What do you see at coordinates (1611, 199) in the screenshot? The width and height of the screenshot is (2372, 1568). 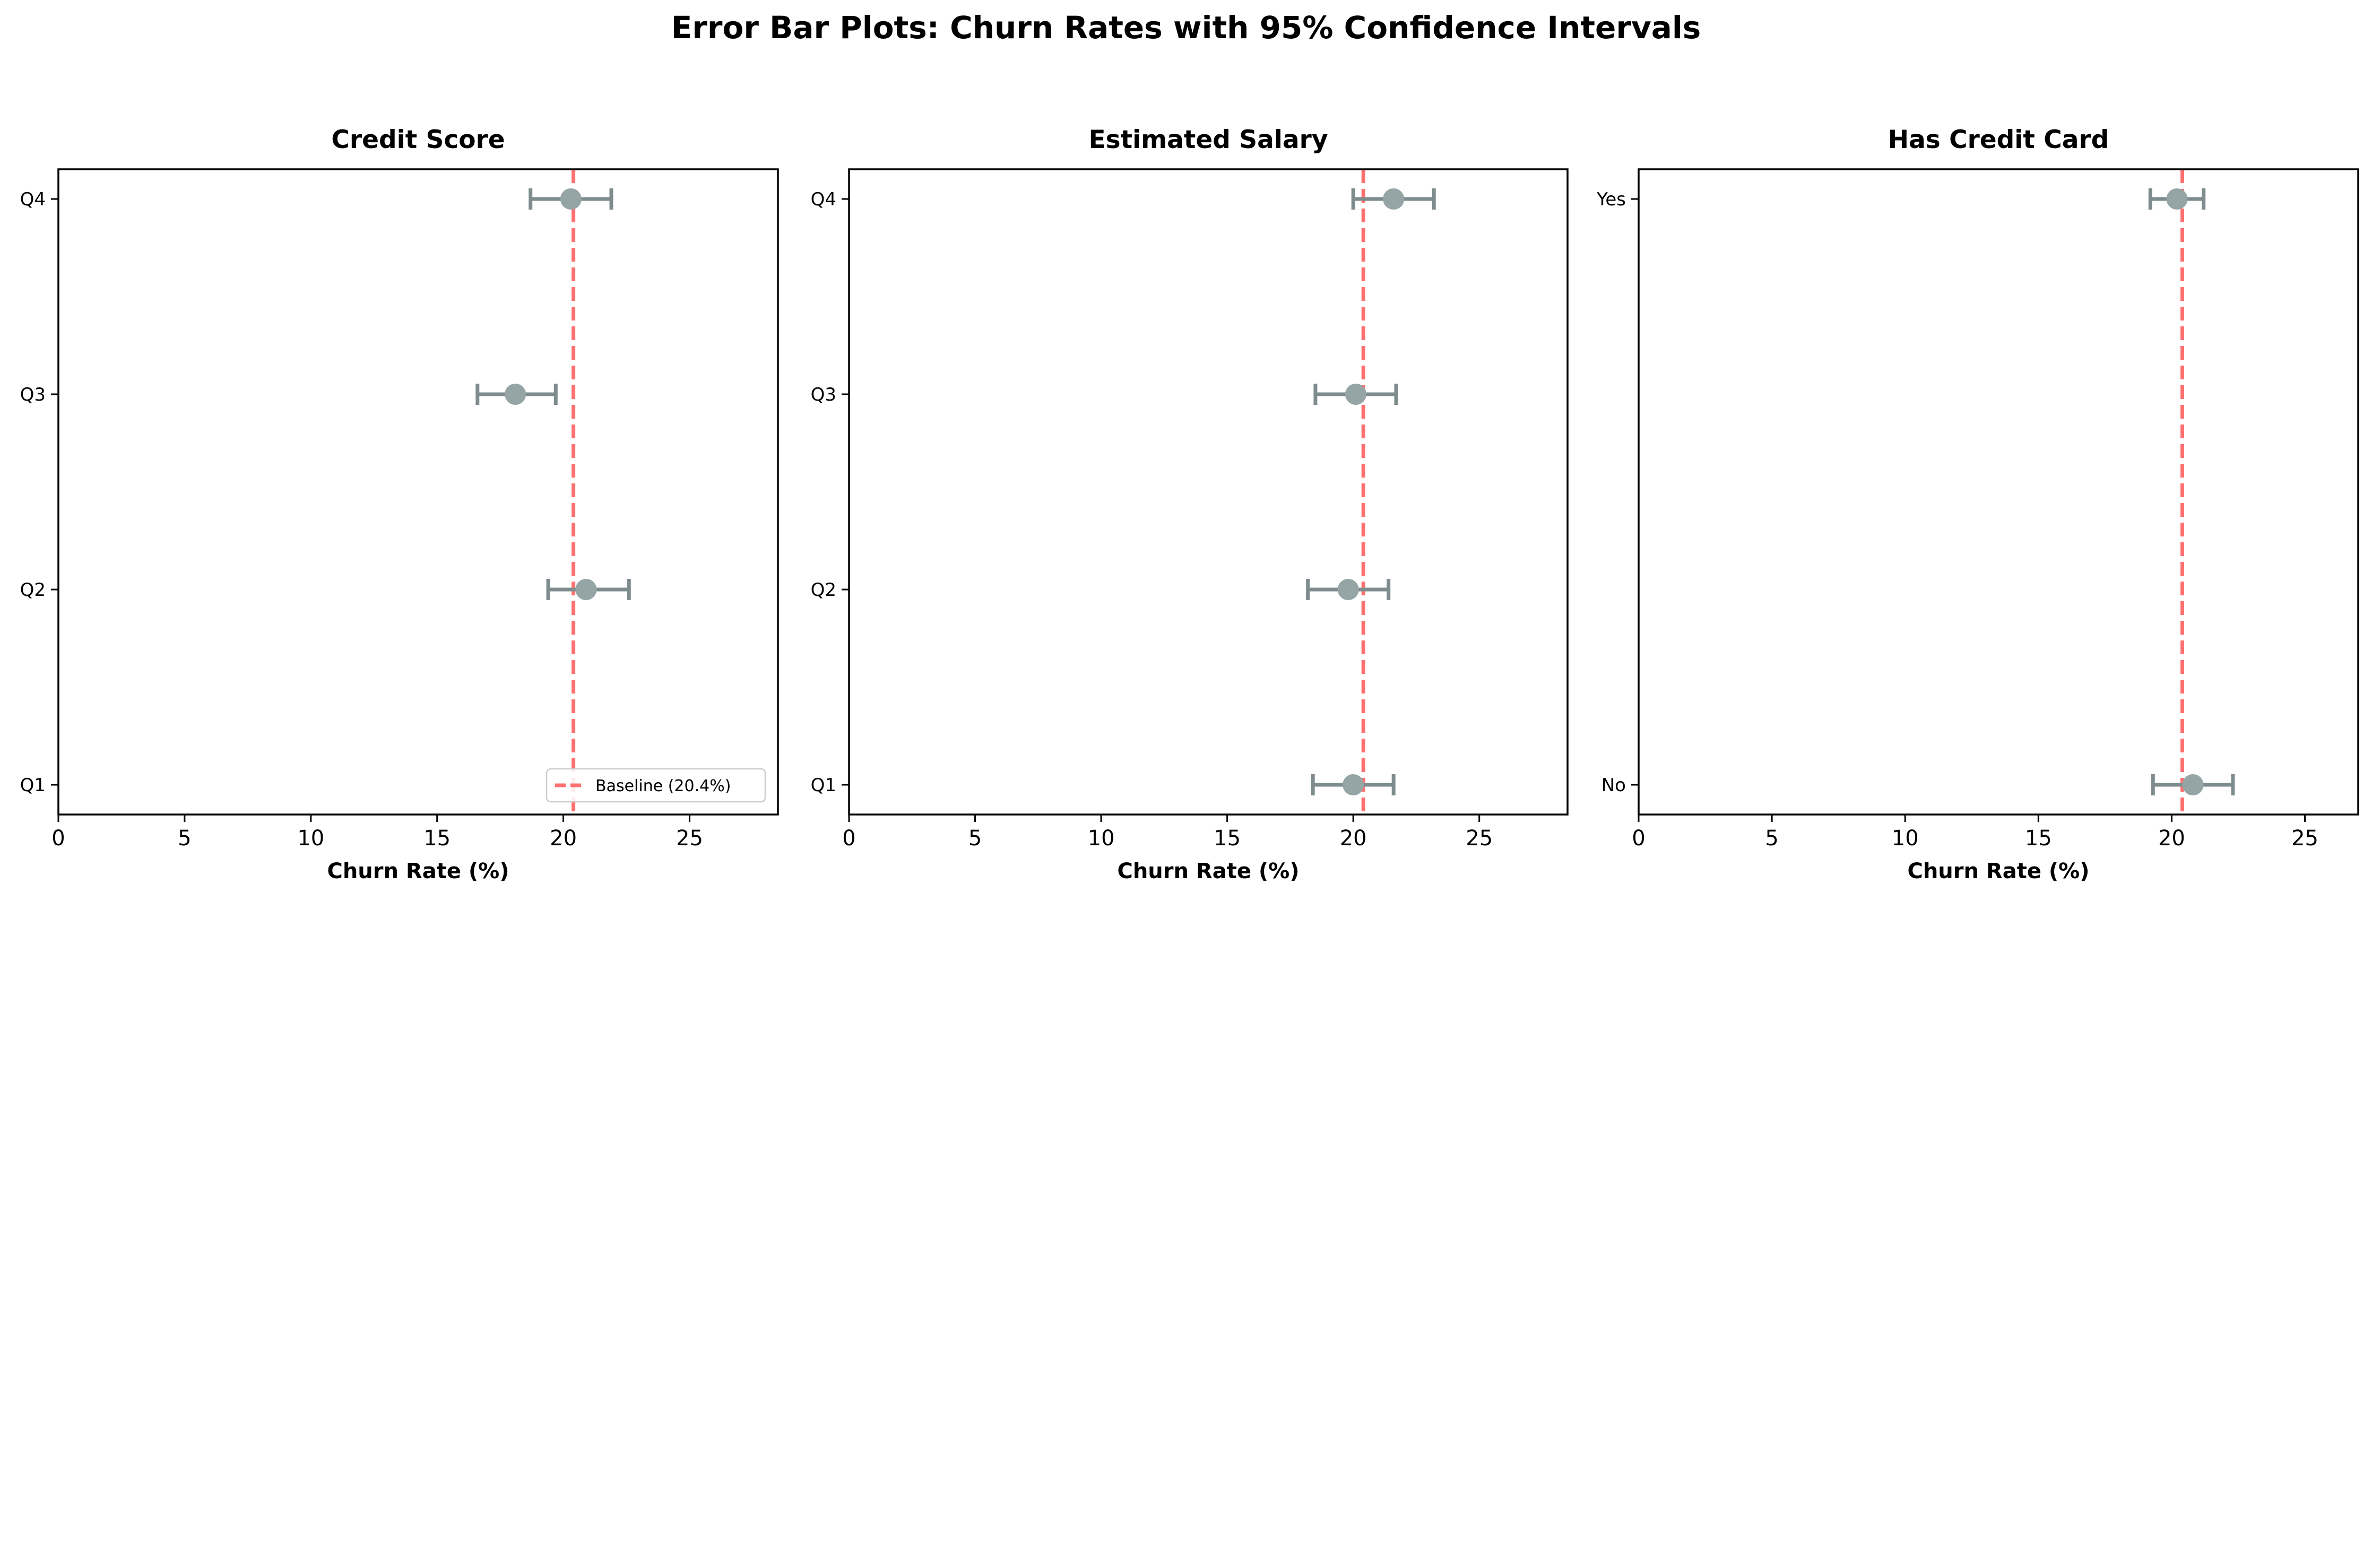 I see `y-tick-label: Yes` at bounding box center [1611, 199].